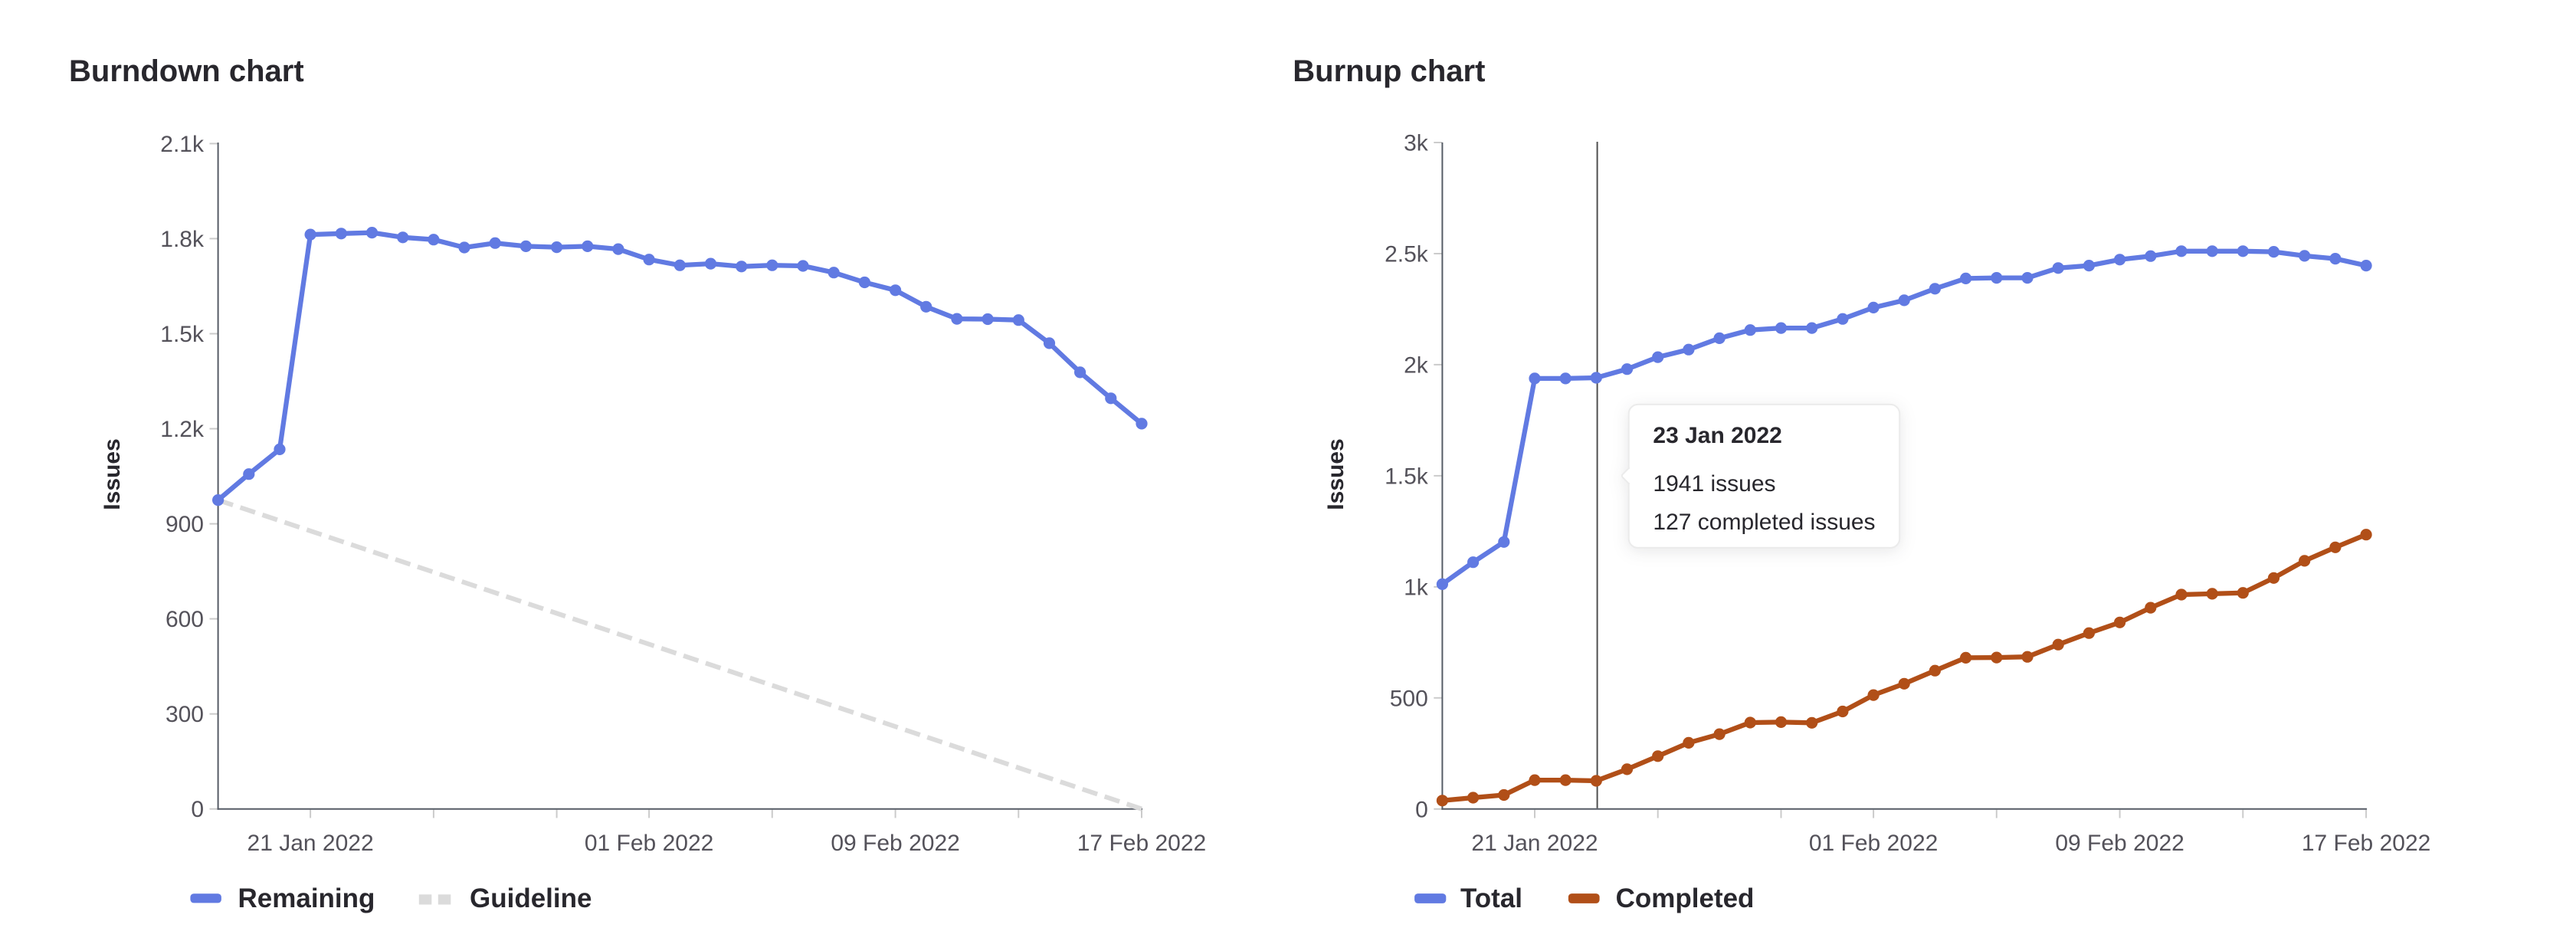 The width and height of the screenshot is (2576, 931). Describe the element at coordinates (1417, 365) in the screenshot. I see `svg-text: 2k` at that location.